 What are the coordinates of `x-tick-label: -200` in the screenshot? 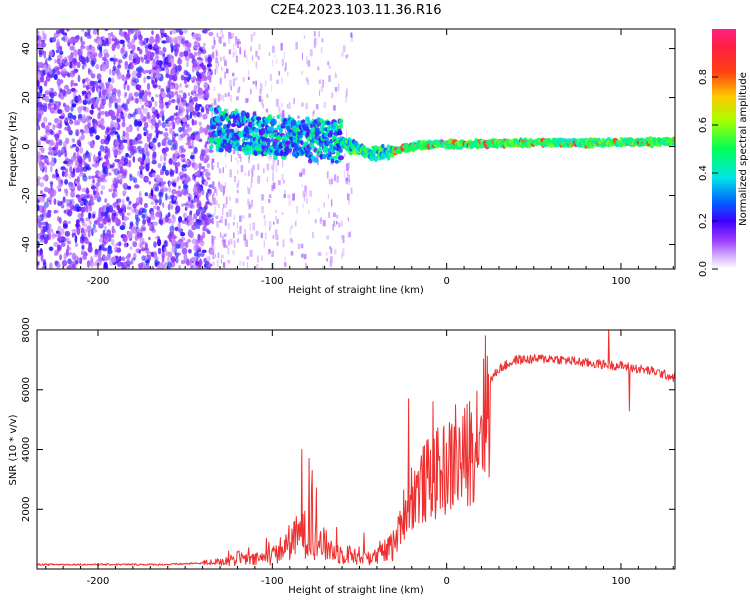 It's located at (98, 281).